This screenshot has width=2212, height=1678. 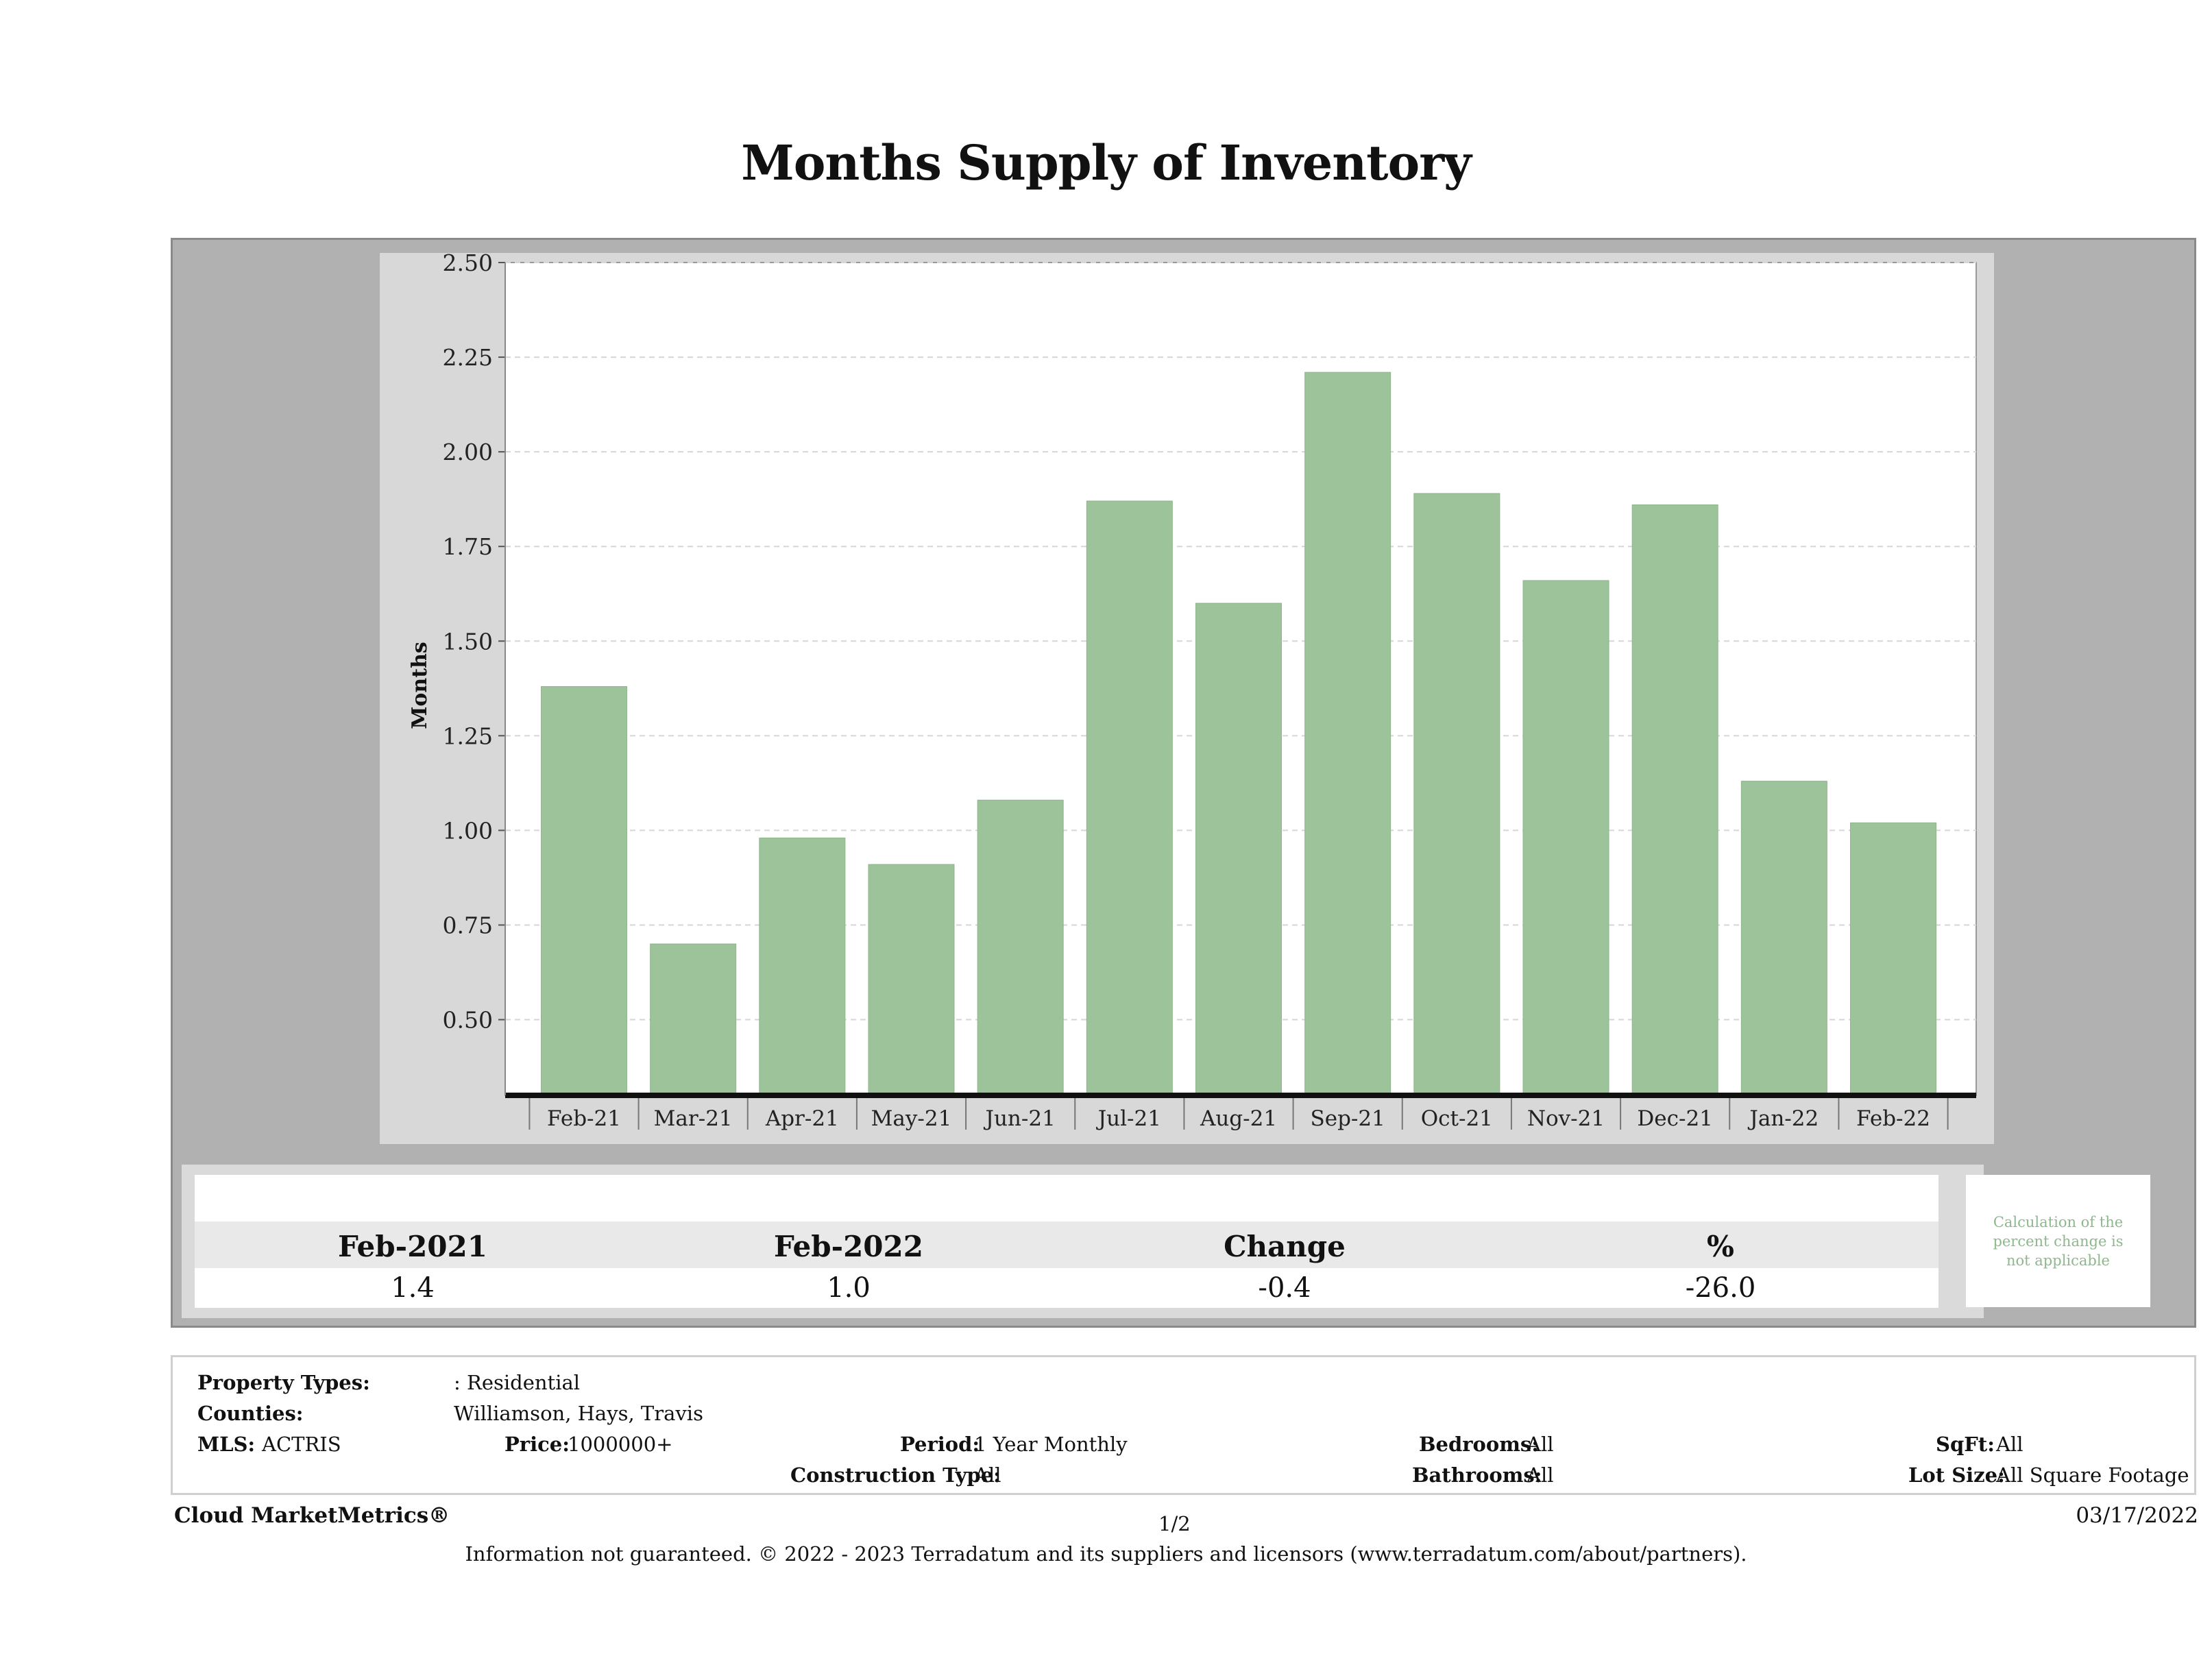 I want to click on price-label: Price:, so click(x=537, y=1445).